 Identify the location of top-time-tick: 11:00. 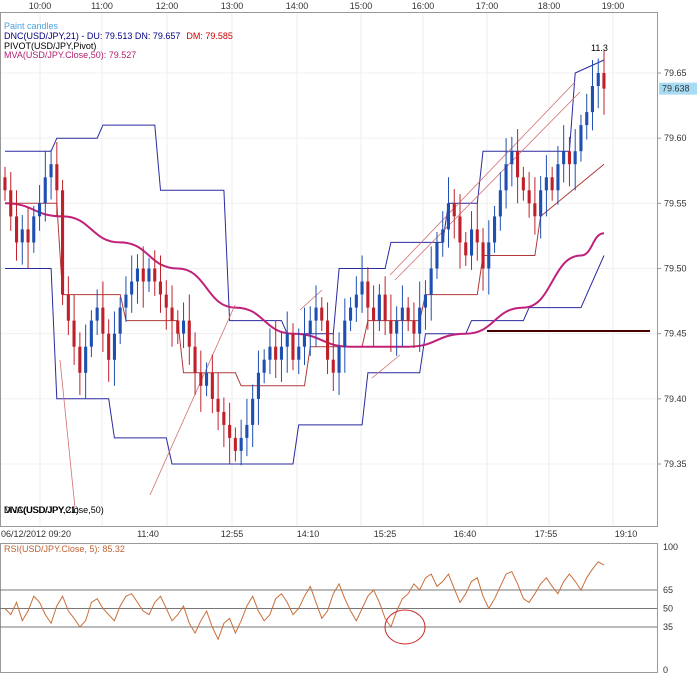
(102, 6).